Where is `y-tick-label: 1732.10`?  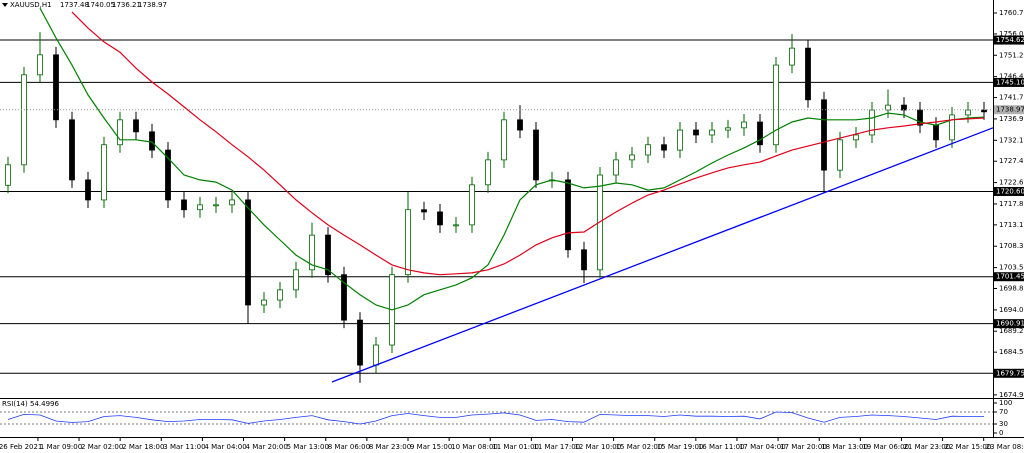
y-tick-label: 1732.10 is located at coordinates (1011, 140).